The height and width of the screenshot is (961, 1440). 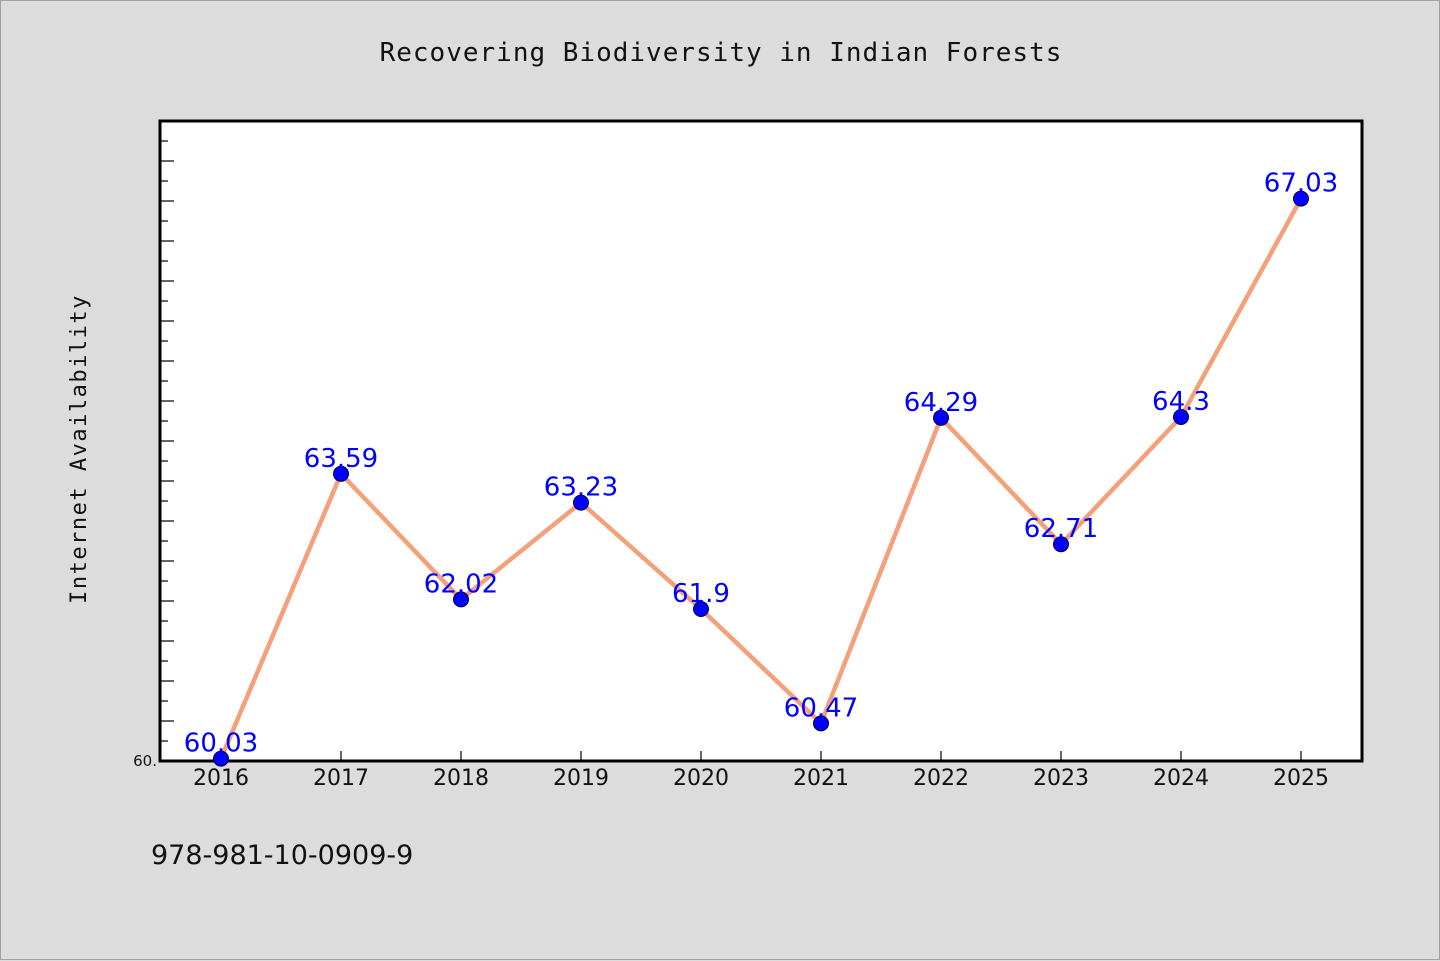 What do you see at coordinates (941, 403) in the screenshot?
I see `data-label: 64.29` at bounding box center [941, 403].